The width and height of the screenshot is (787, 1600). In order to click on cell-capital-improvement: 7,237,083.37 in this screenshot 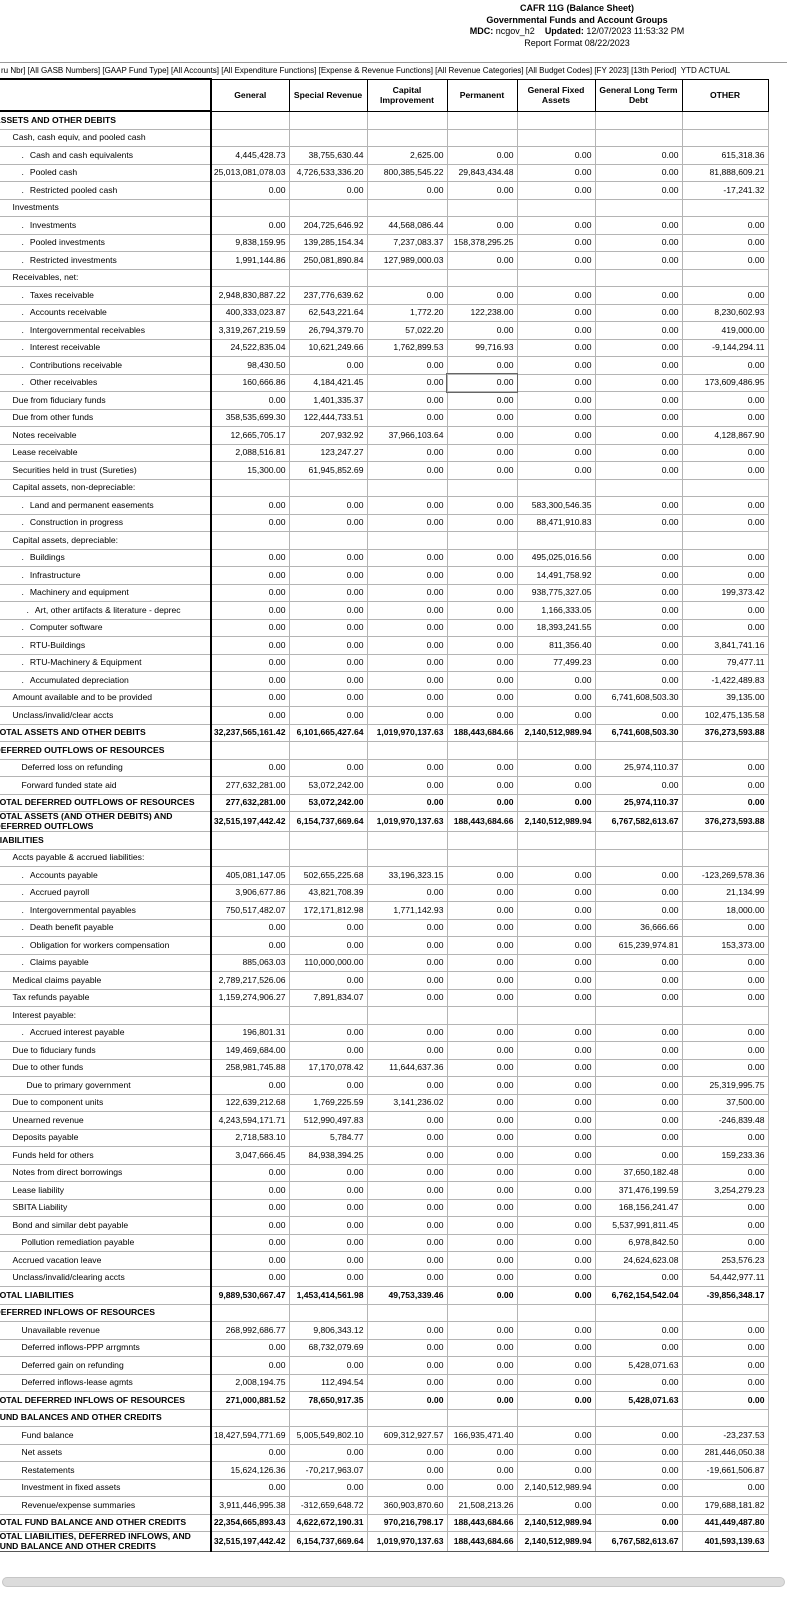, I will do `click(407, 242)`.